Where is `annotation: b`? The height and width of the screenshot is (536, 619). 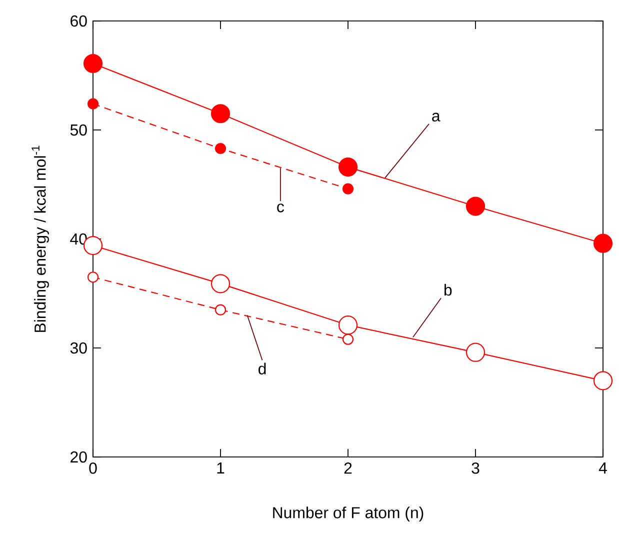 annotation: b is located at coordinates (448, 290).